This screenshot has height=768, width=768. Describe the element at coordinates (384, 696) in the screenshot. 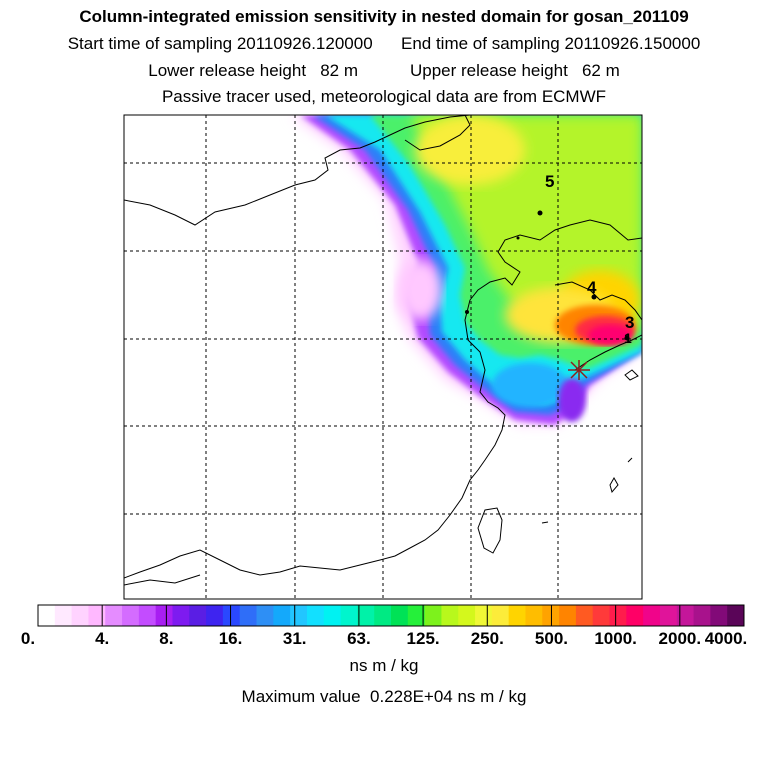

I see `maximum-value: Maximum value 0.228E+04 ns m / kg` at that location.